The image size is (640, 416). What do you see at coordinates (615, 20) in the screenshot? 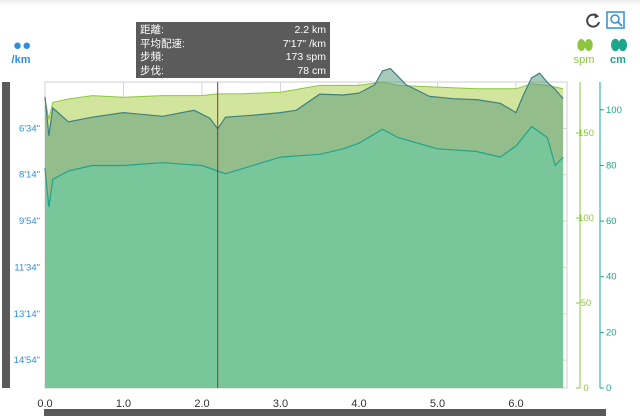
I see `zoom-icon` at bounding box center [615, 20].